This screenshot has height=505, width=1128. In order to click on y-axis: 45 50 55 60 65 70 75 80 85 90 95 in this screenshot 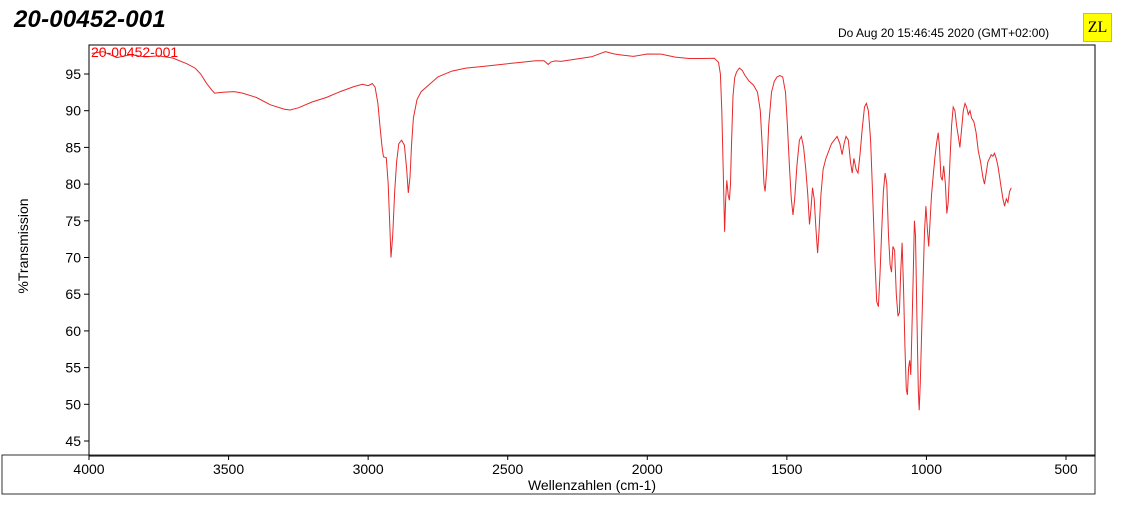, I will do `click(77, 257)`.